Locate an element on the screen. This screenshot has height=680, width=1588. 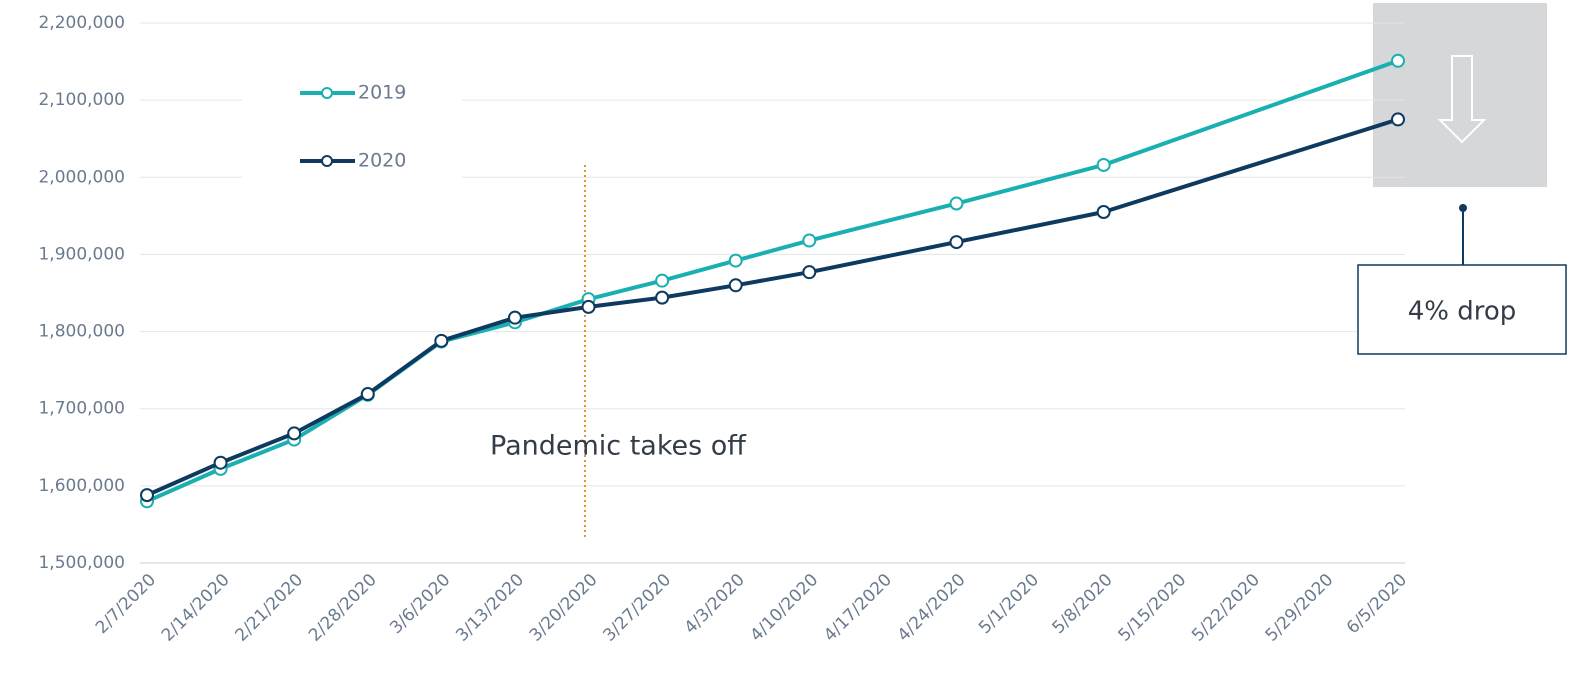
legend-label: 2020 is located at coordinates (382, 161).